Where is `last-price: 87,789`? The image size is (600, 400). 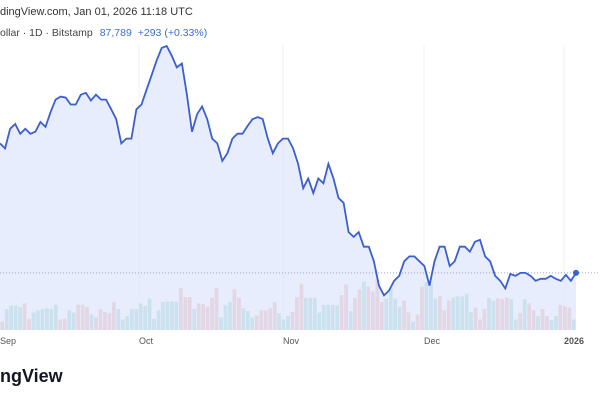
last-price: 87,789 is located at coordinates (115, 33).